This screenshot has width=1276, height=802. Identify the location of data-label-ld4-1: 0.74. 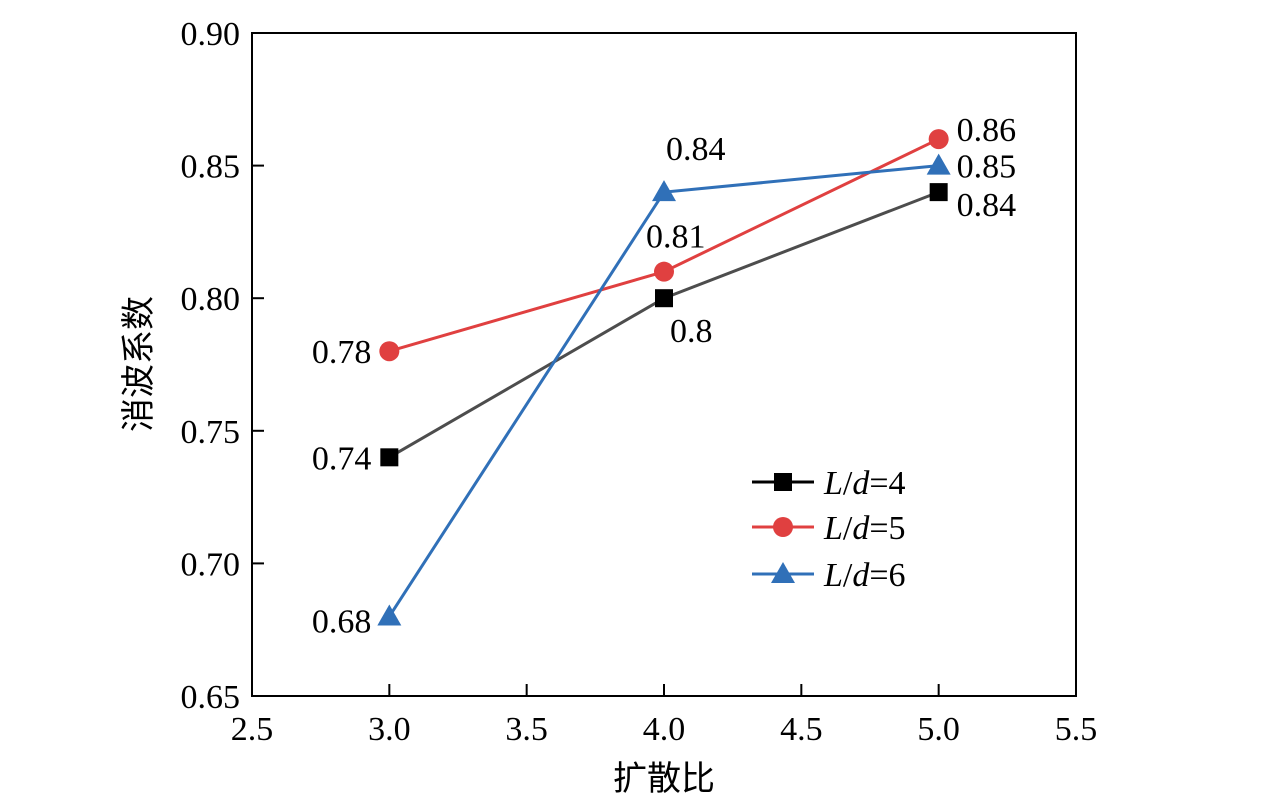
(342, 458).